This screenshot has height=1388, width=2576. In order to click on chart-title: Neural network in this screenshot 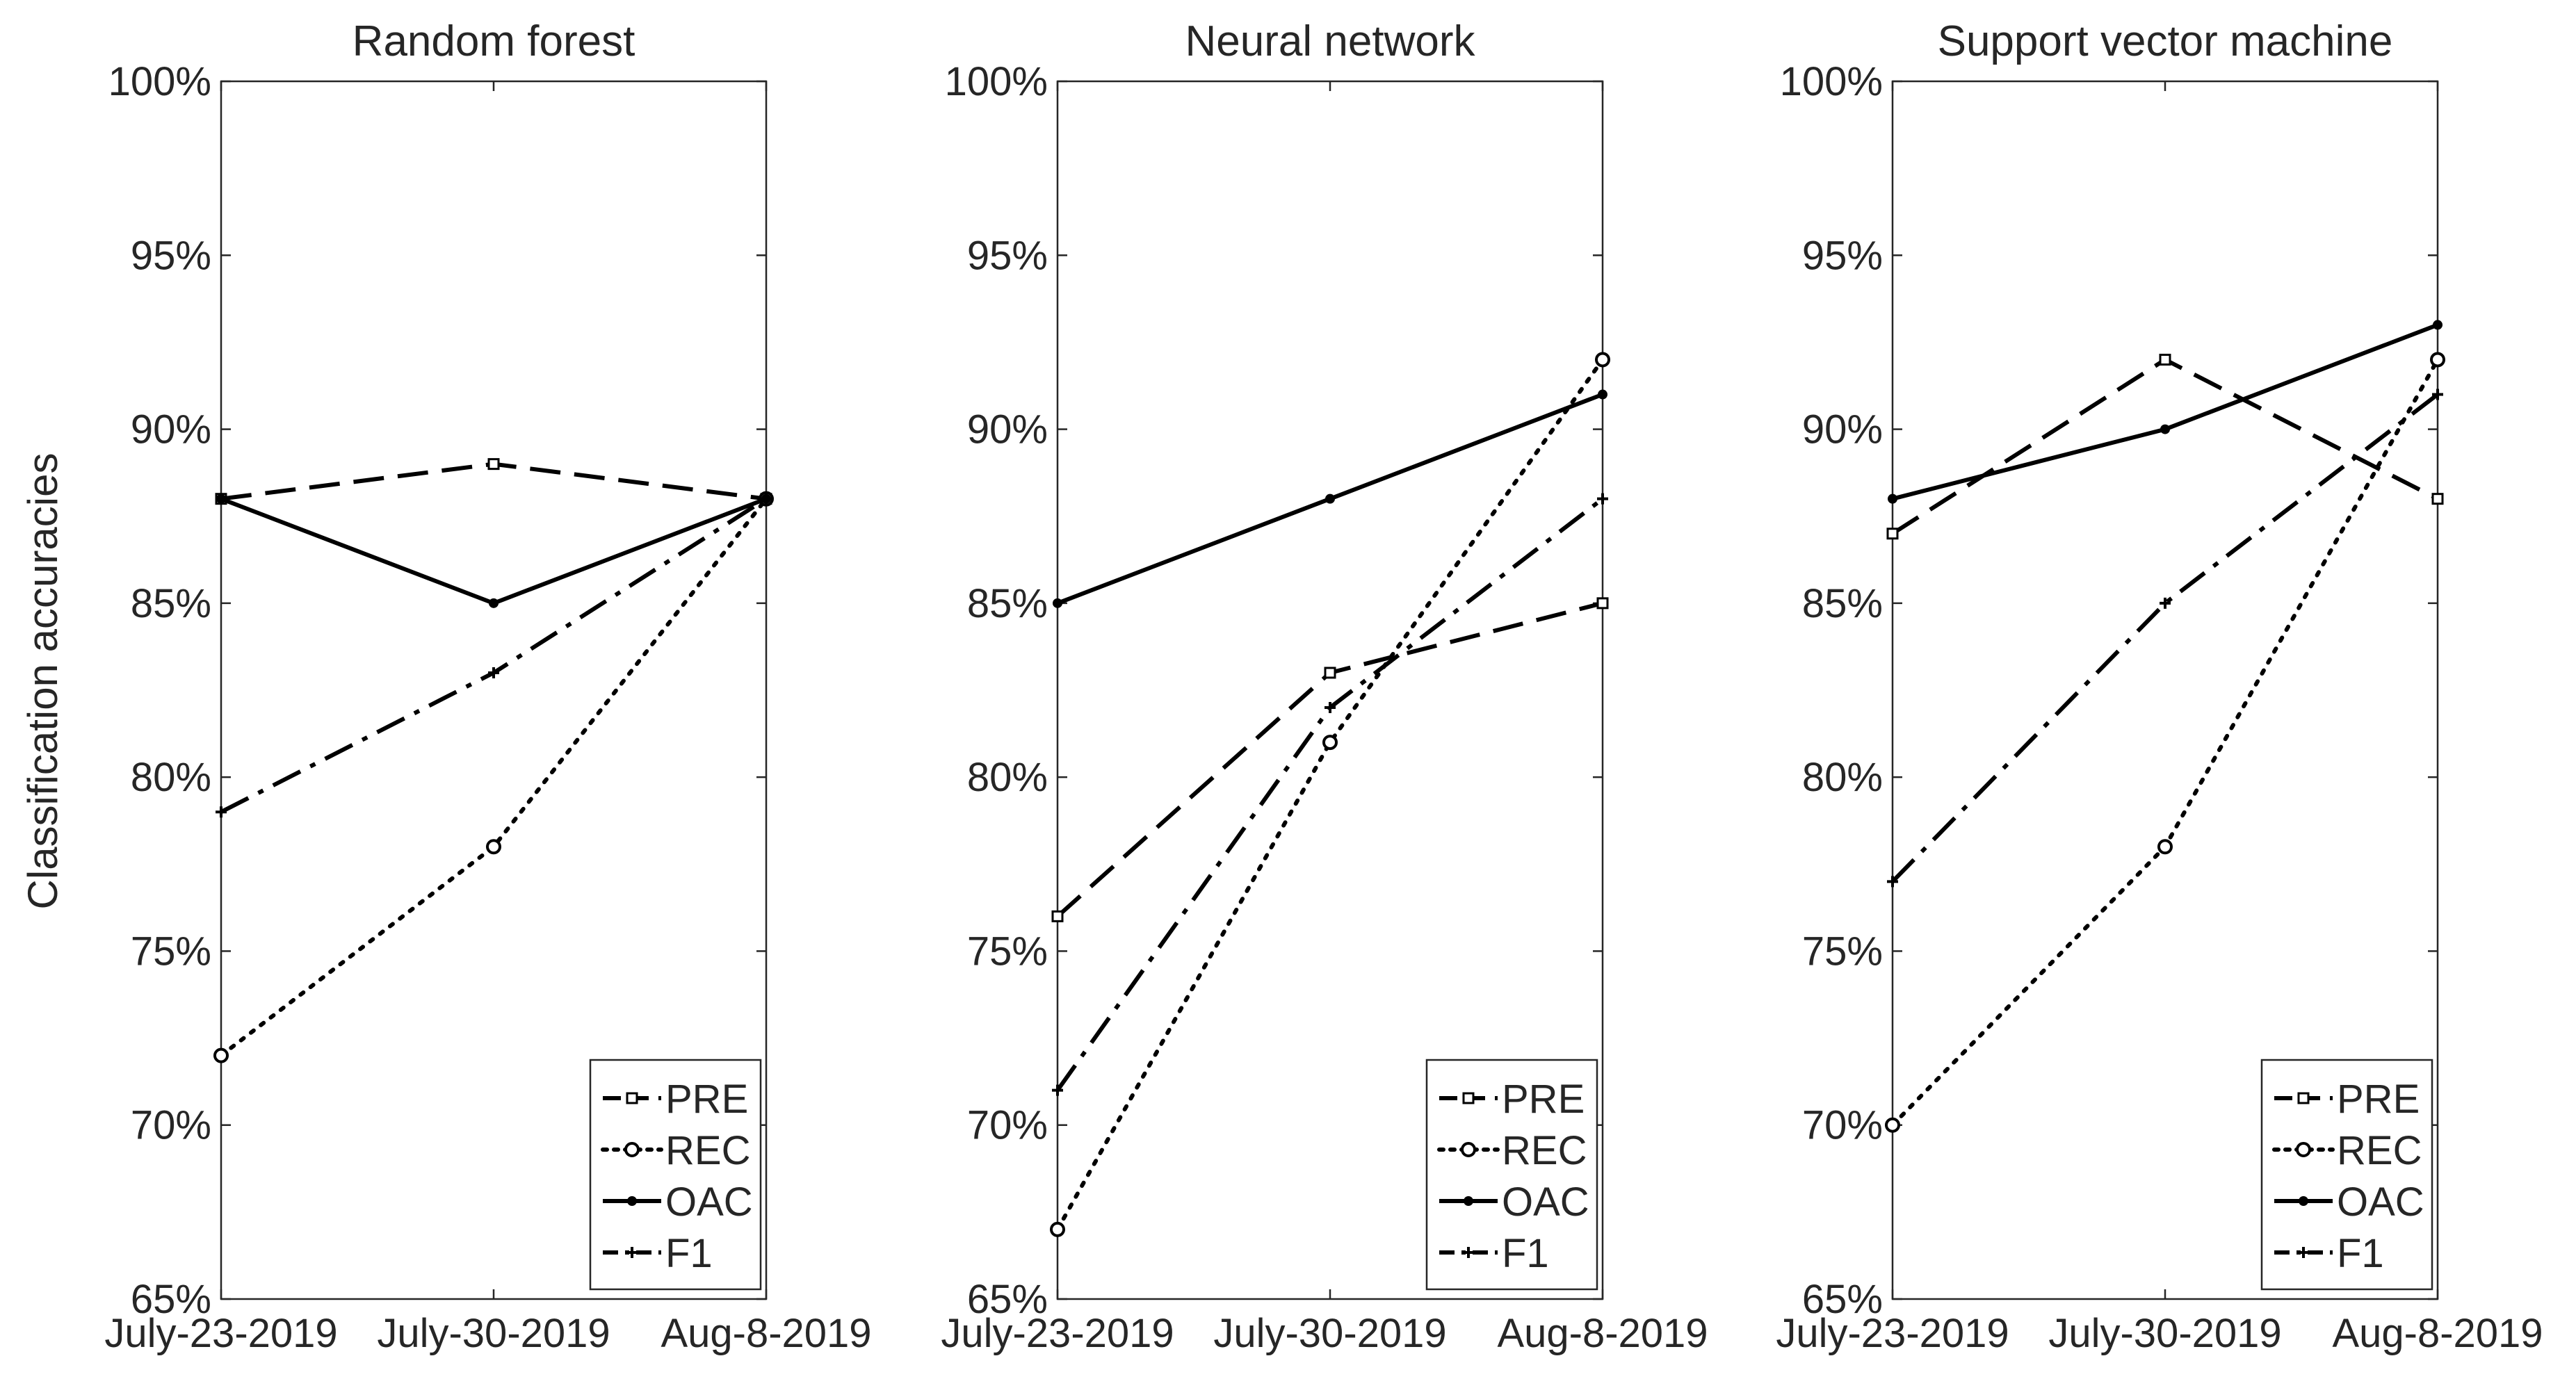, I will do `click(1330, 41)`.